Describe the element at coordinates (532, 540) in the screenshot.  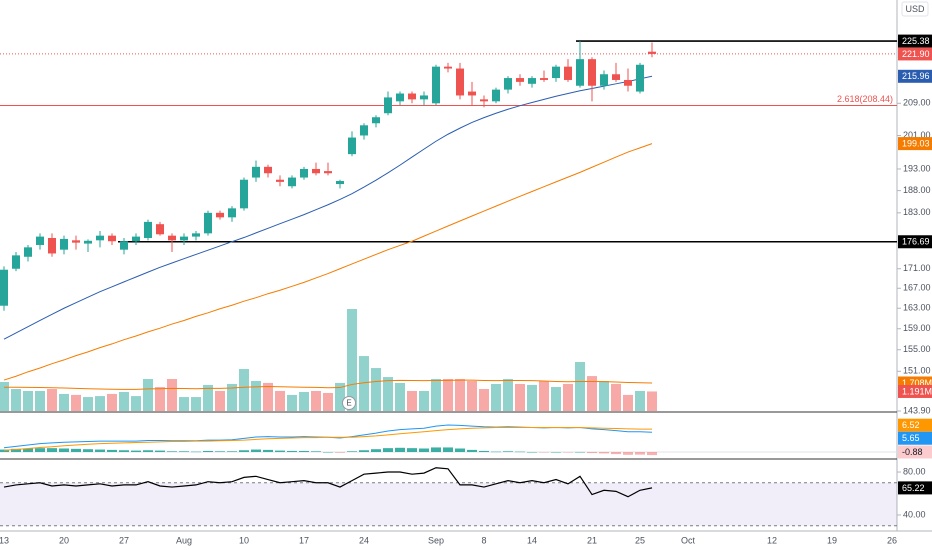
I see `x-tick-label: 14` at that location.